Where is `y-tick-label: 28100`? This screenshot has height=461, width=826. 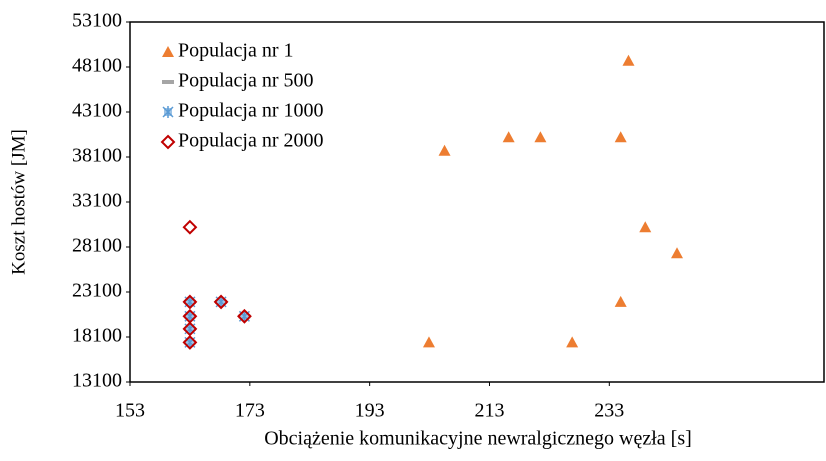
y-tick-label: 28100 is located at coordinates (97, 246).